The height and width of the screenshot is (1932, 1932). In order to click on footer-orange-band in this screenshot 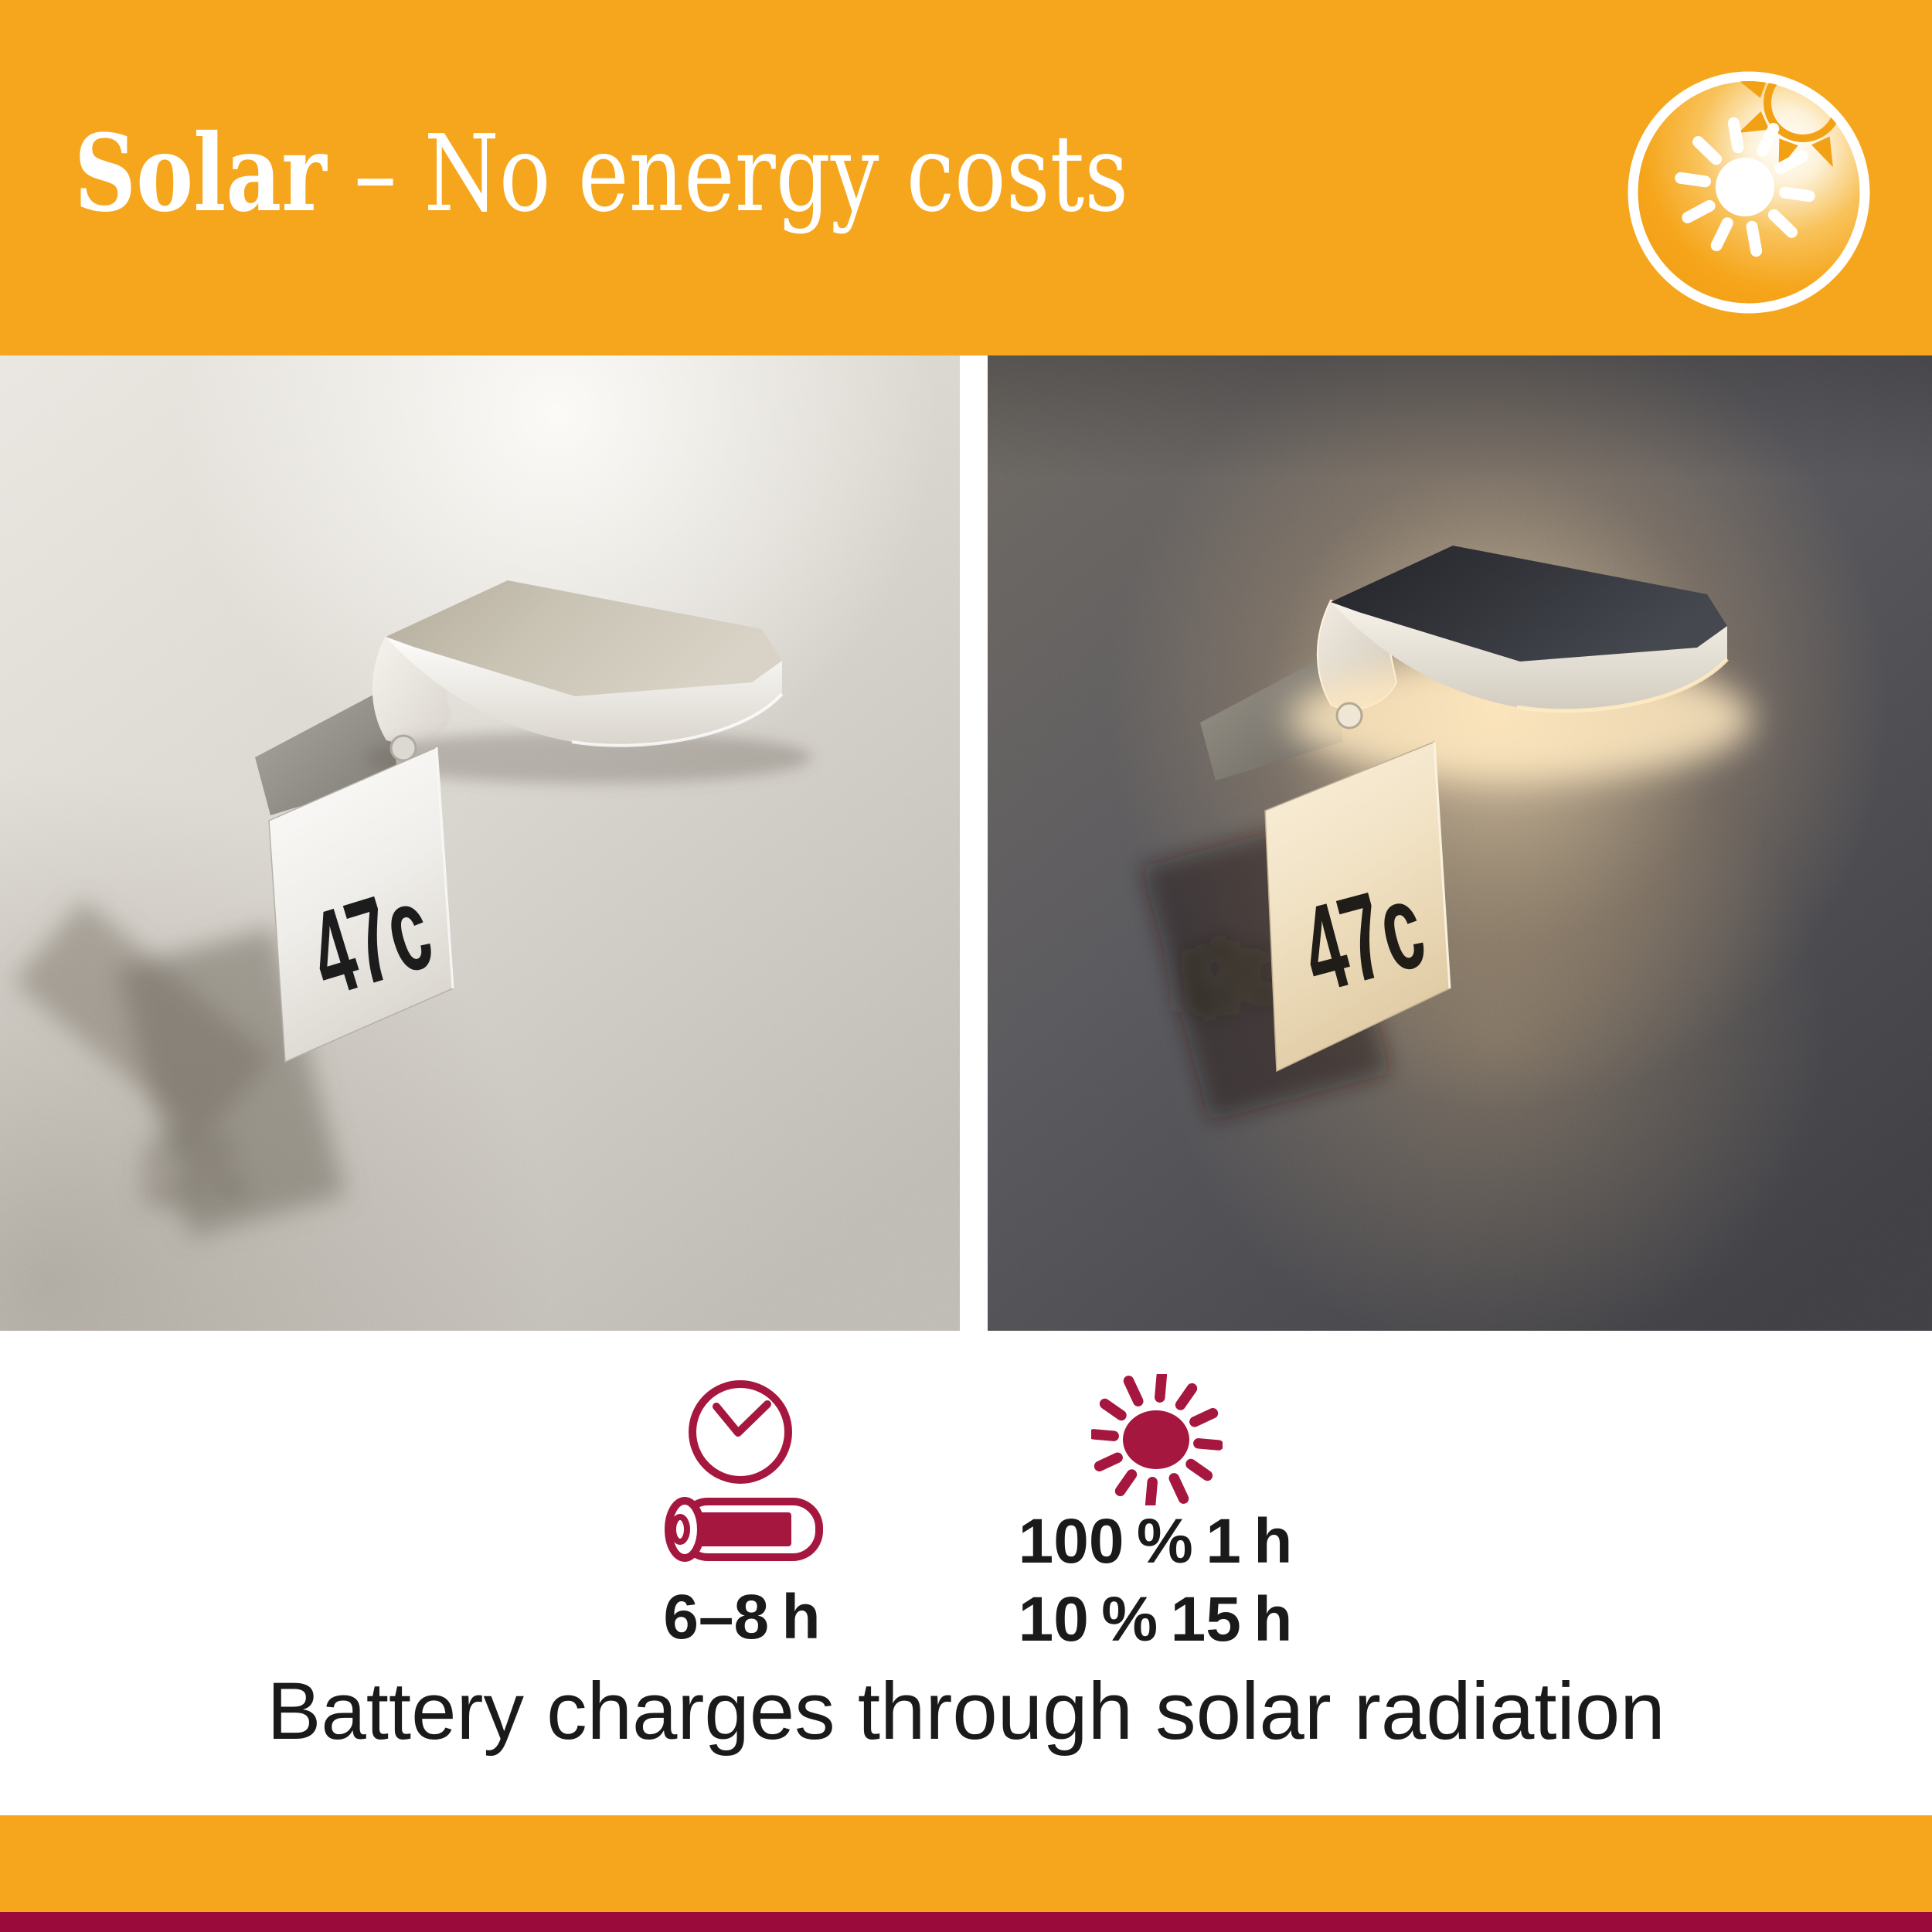, I will do `click(966, 1864)`.